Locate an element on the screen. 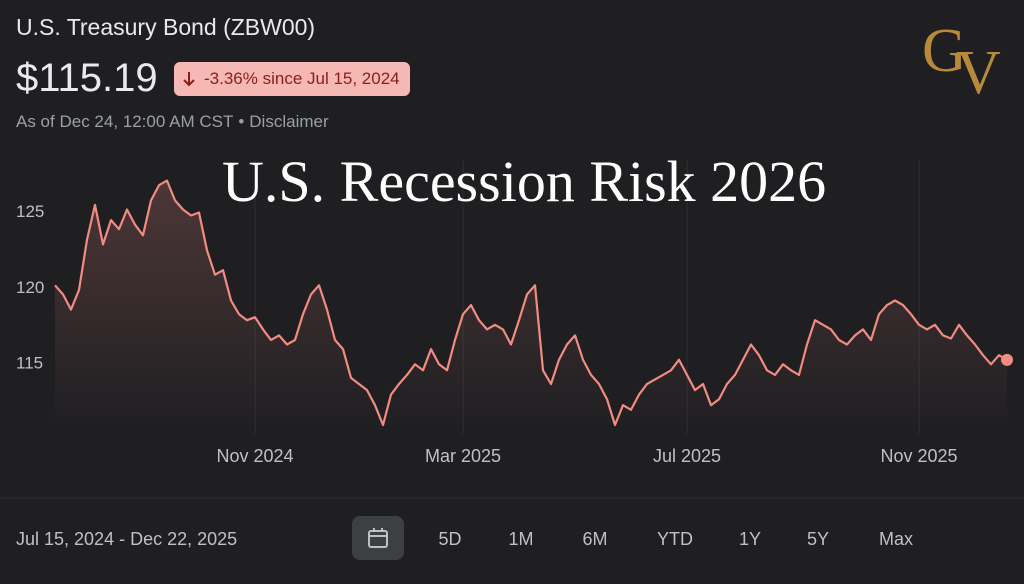 The height and width of the screenshot is (584, 1024). logo-letter: V is located at coordinates (978, 73).